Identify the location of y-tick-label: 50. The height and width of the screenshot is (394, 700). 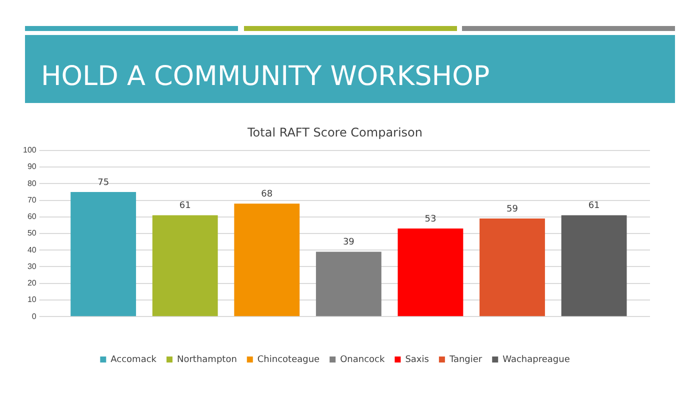
(32, 233).